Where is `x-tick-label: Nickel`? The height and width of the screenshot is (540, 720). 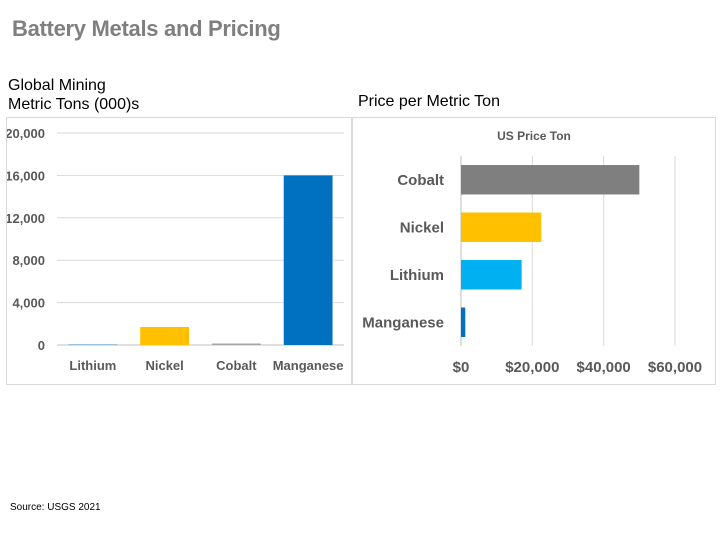
x-tick-label: Nickel is located at coordinates (164, 365).